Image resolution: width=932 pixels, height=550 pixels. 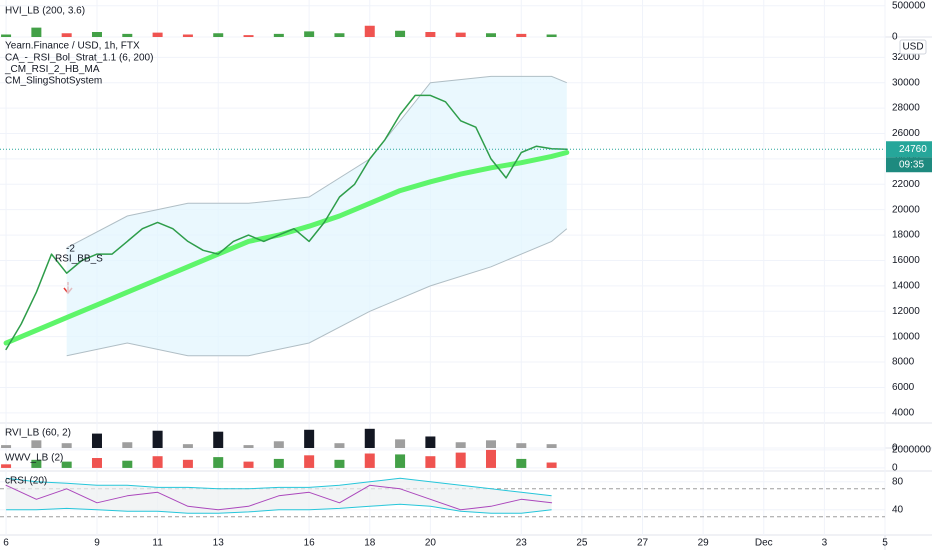 I want to click on pane-title: WWV_LB (2), so click(x=34, y=458).